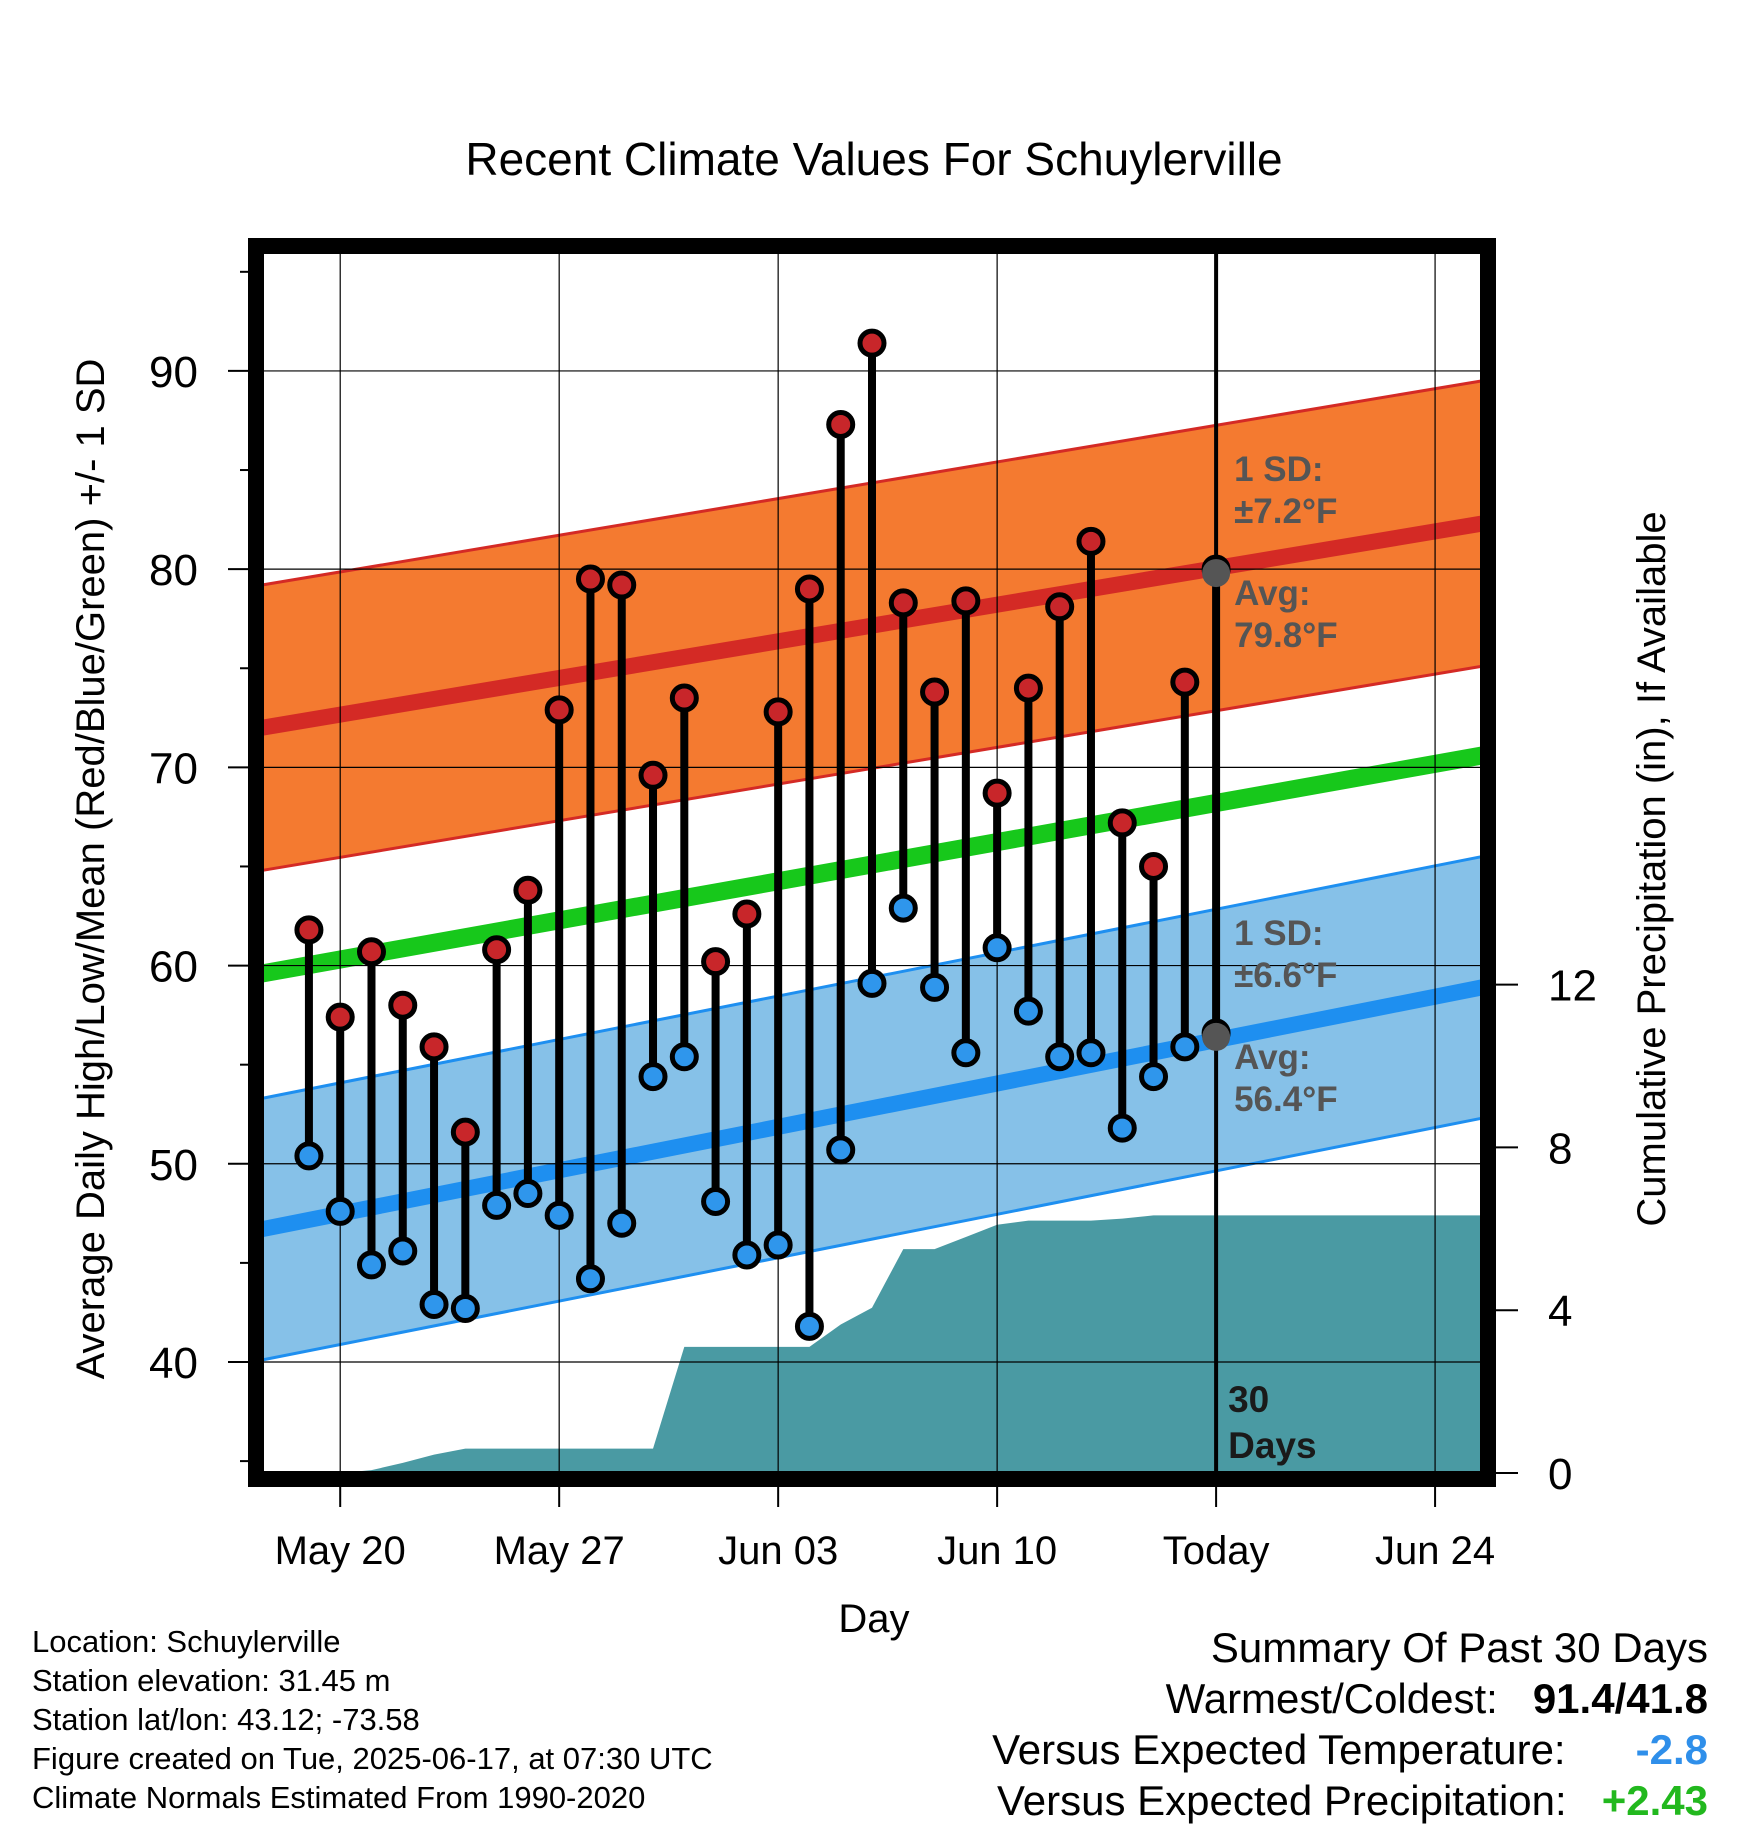  I want to click on high-annotation-avg-value: 79.8°F, so click(1286, 635).